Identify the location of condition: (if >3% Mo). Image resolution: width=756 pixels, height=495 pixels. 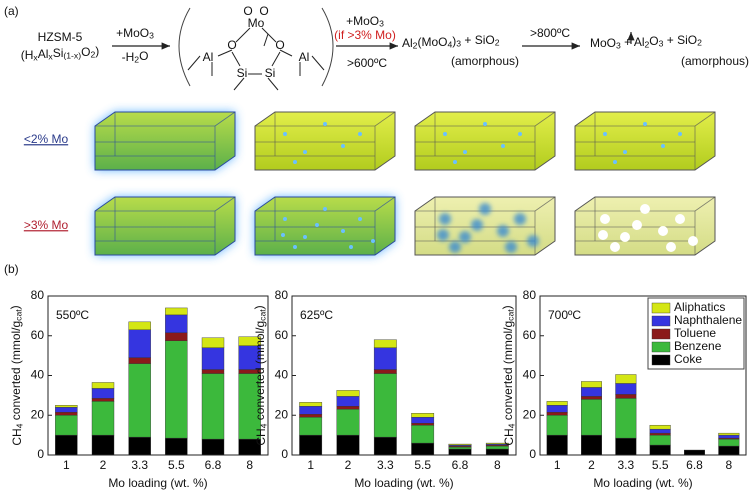
(365, 35).